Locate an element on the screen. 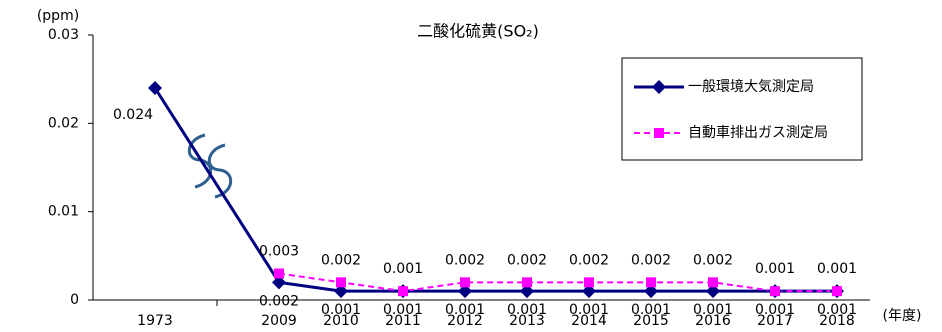  y-tick-label: 0 is located at coordinates (74, 300).